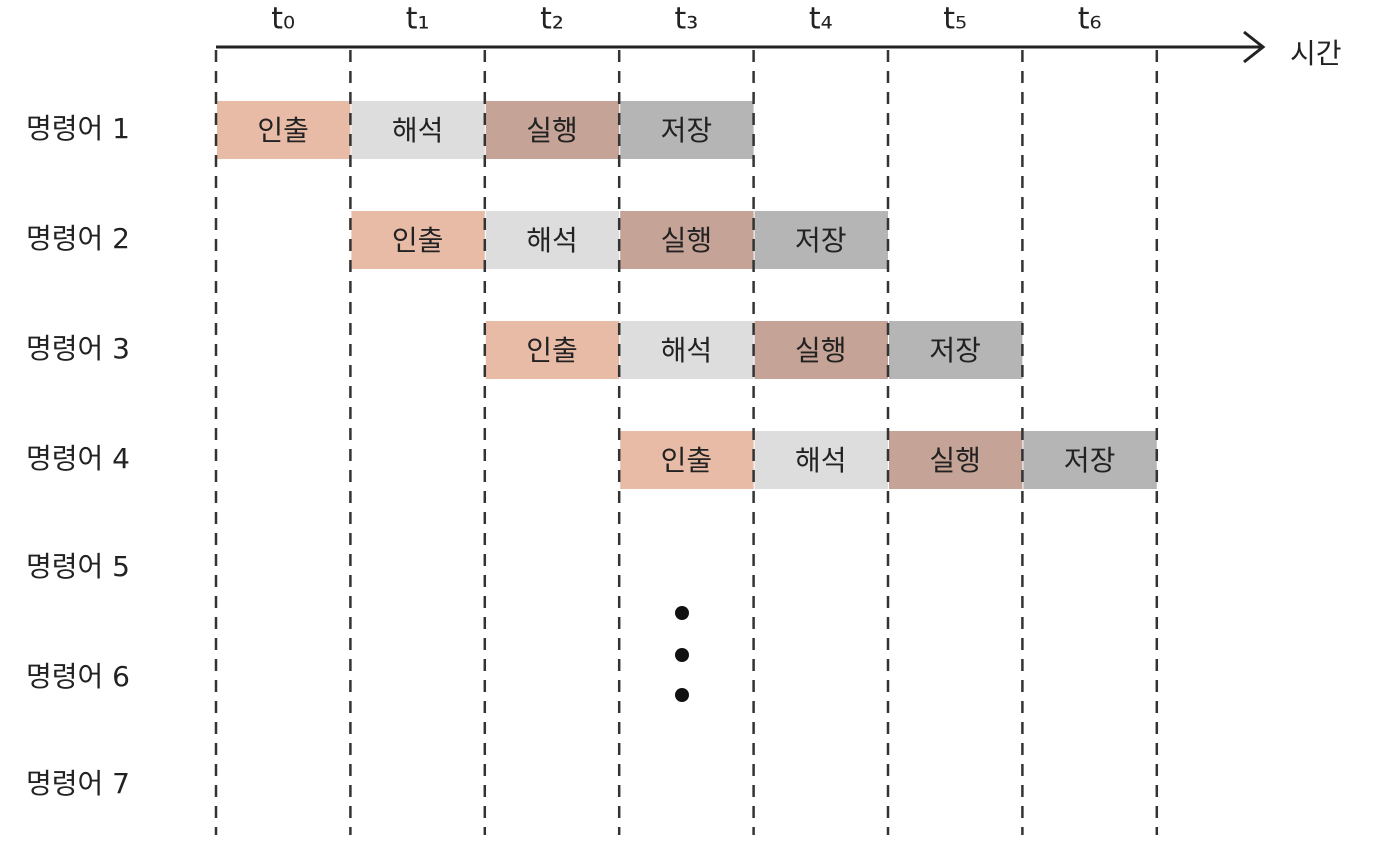 This screenshot has width=1386, height=864. What do you see at coordinates (78, 566) in the screenshot?
I see `row-label: 명령어 5` at bounding box center [78, 566].